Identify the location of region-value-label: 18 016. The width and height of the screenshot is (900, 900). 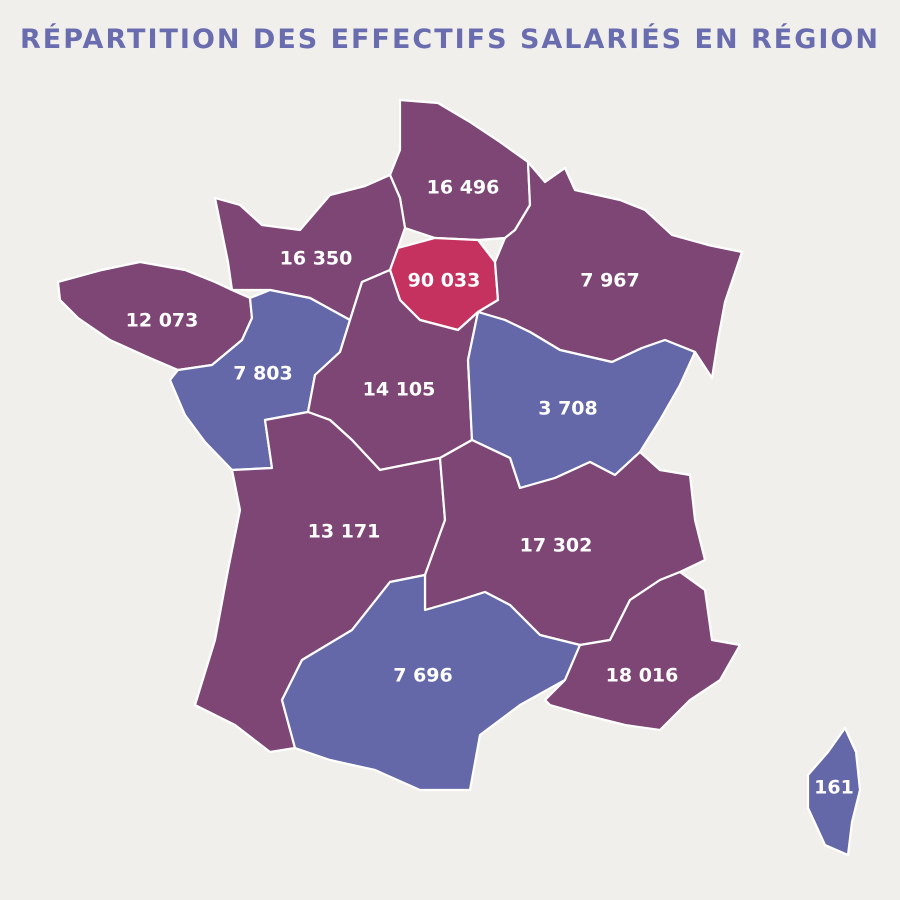
(642, 676).